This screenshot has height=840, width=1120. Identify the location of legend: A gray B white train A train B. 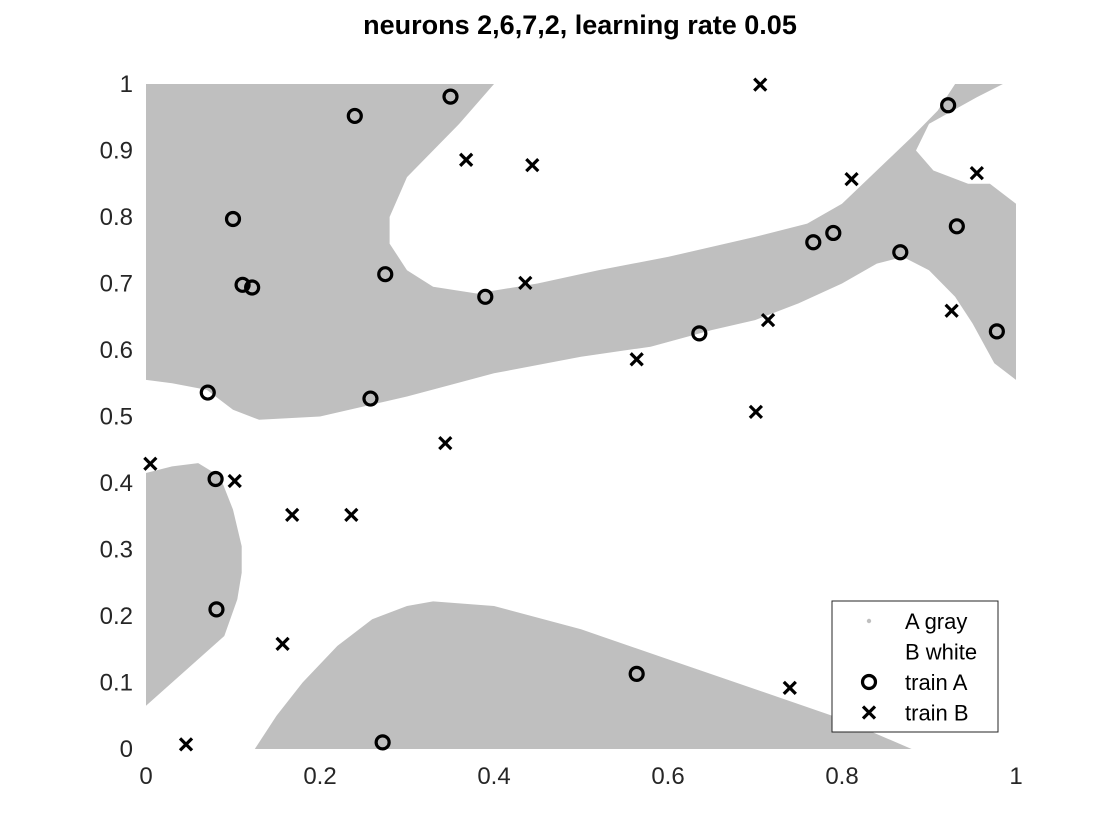
(915, 666).